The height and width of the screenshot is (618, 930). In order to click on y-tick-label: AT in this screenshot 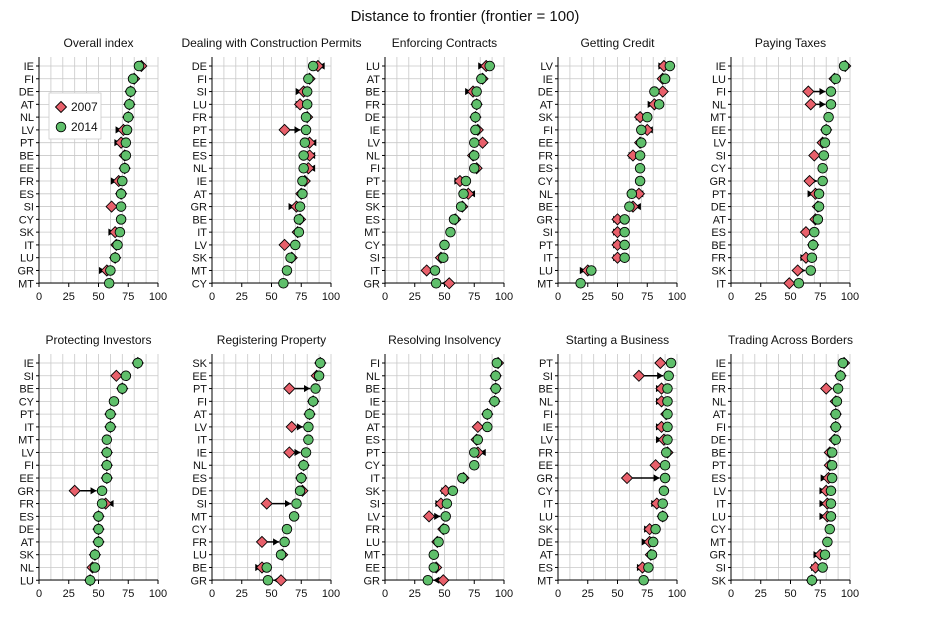, I will do `click(28, 105)`.